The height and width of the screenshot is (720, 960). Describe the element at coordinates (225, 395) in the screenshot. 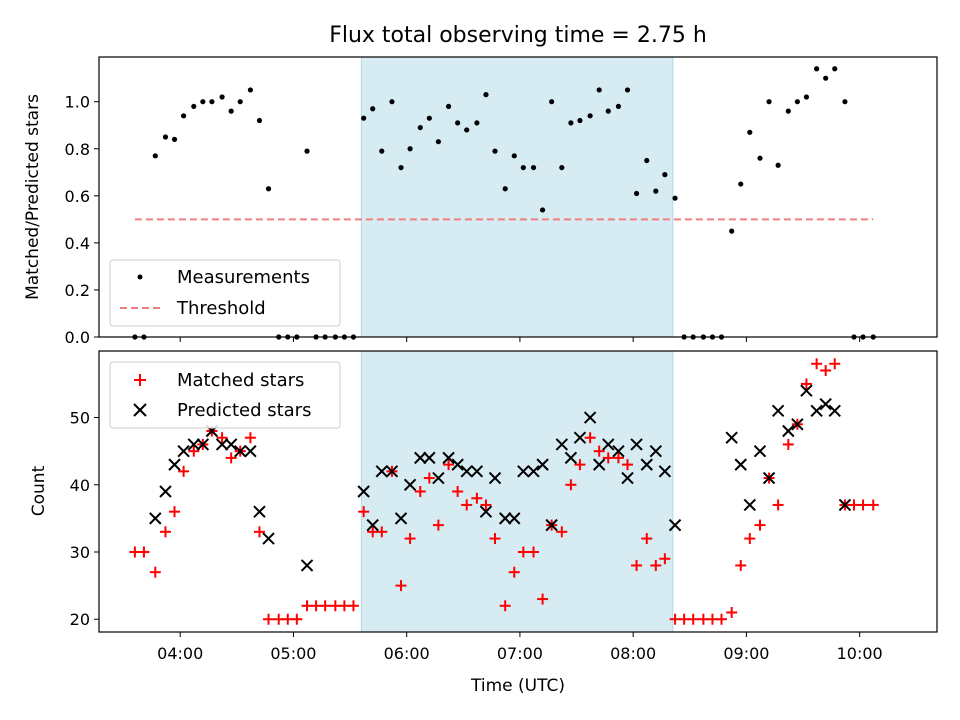

I see `bottom-legend-box` at that location.